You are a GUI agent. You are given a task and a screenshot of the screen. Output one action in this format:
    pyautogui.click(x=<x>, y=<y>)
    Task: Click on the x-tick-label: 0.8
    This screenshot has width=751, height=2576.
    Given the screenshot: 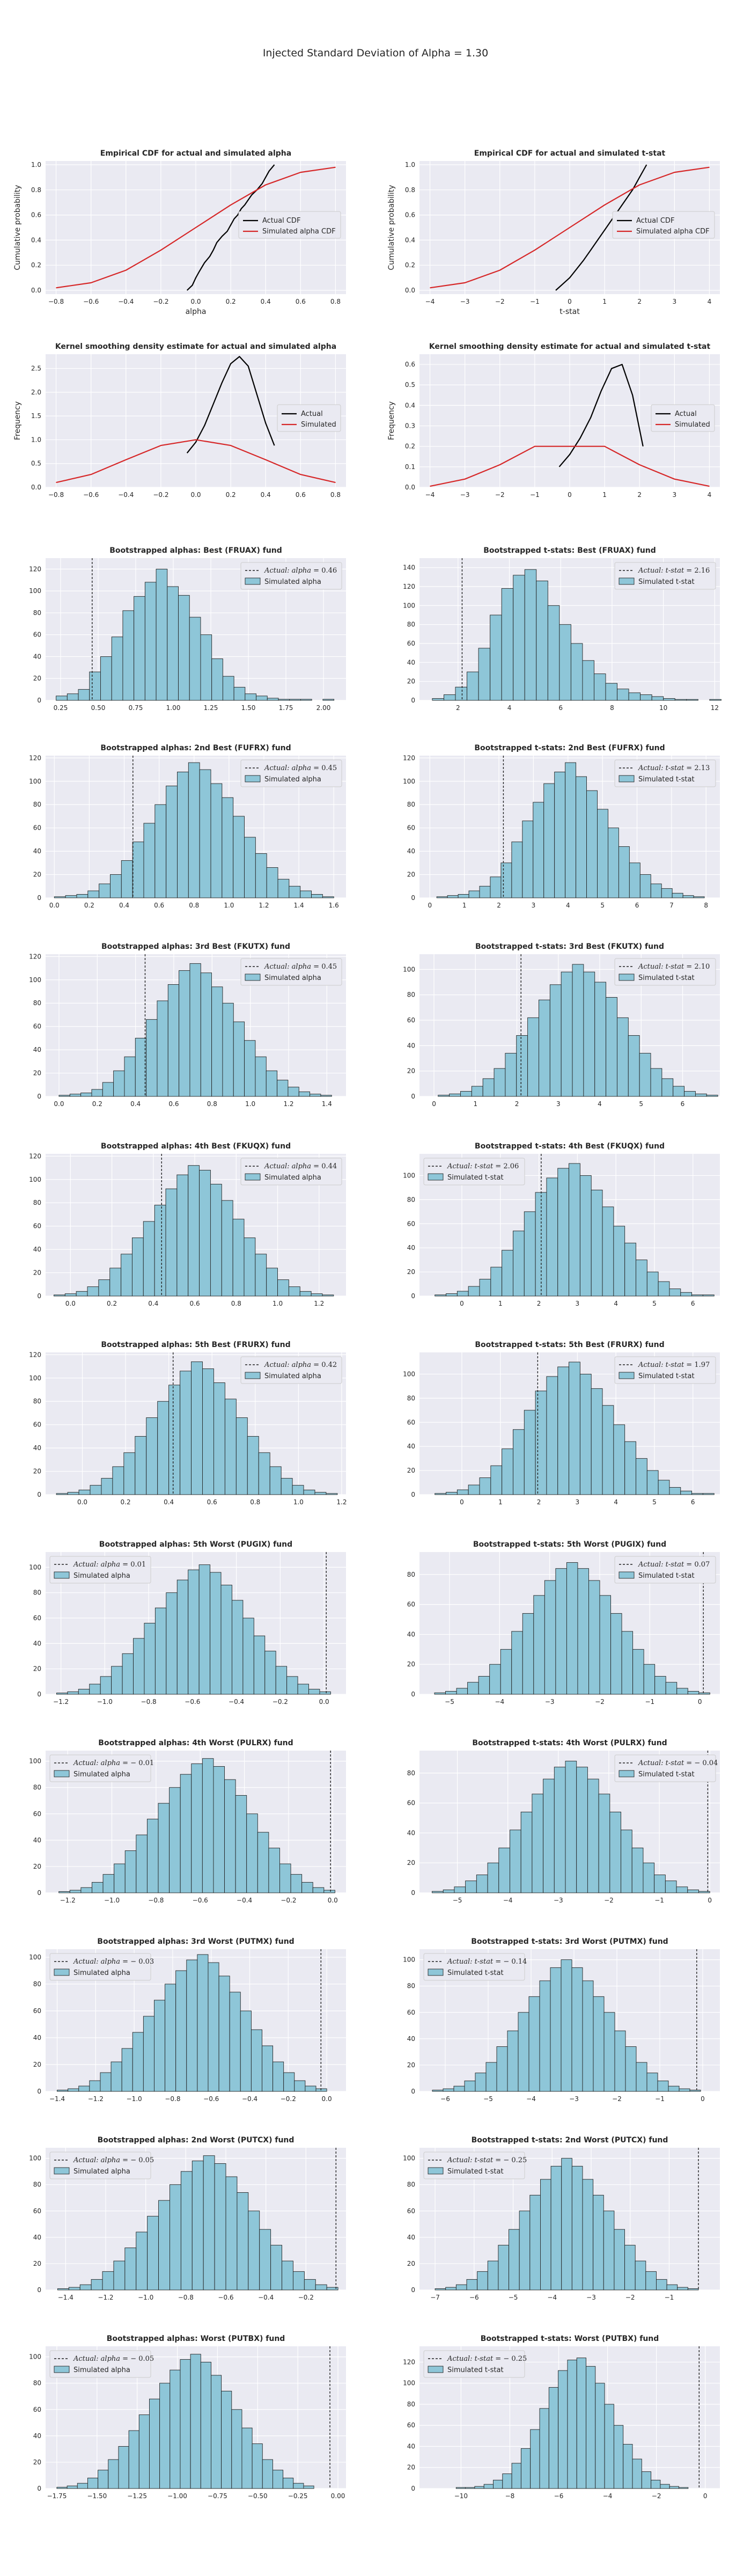 What is the action you would take?
    pyautogui.click(x=212, y=1104)
    